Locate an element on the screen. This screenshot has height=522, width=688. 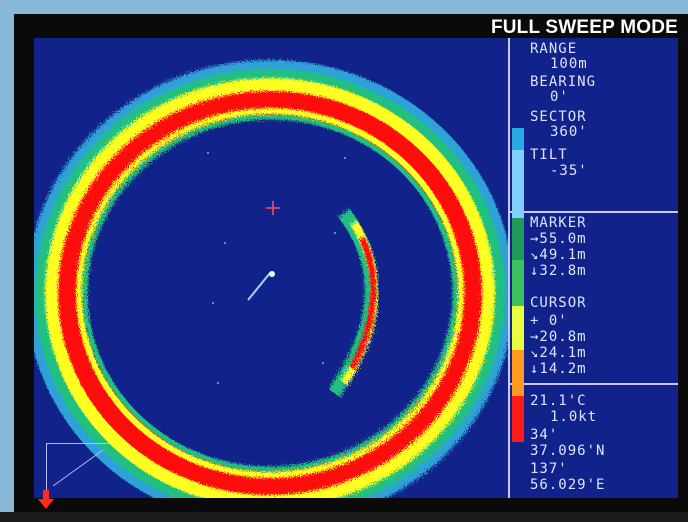
marker-value-1: →55.0m is located at coordinates (558, 239).